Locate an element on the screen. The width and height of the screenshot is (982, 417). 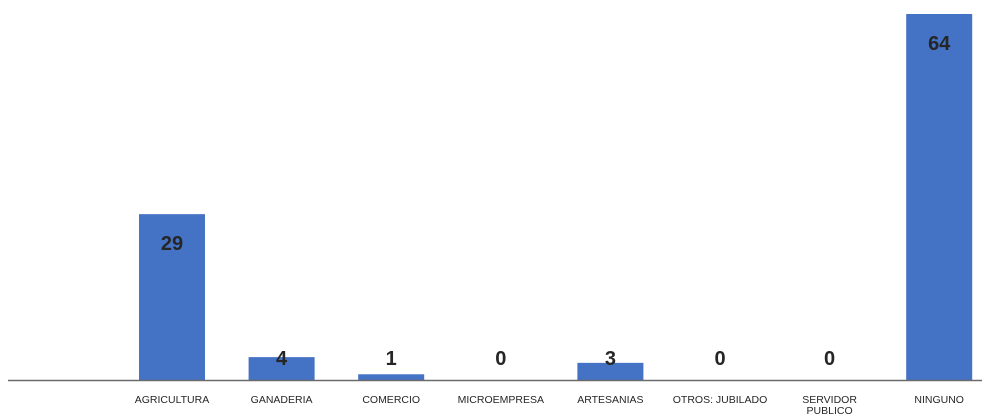
category-label-line: MICROEMPRESA is located at coordinates (501, 400).